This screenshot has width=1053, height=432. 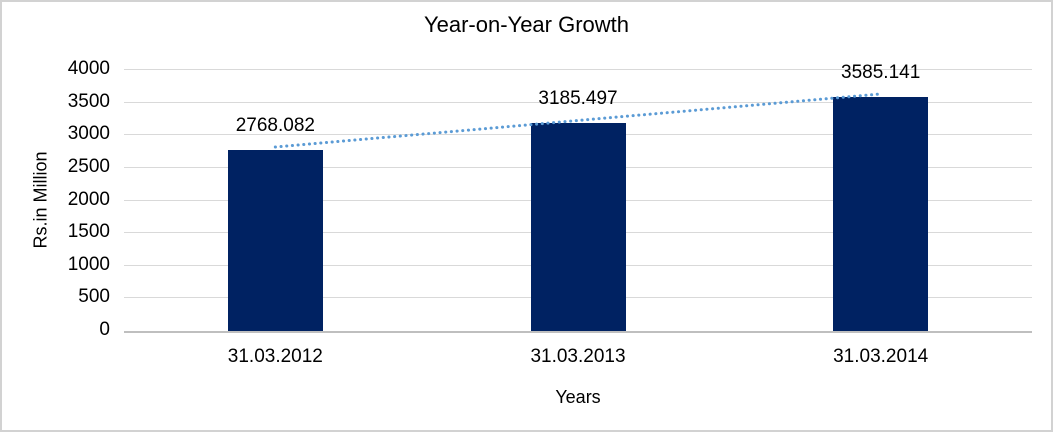 I want to click on x-category-label-31-03-2013: 31.03.2013, so click(x=578, y=356).